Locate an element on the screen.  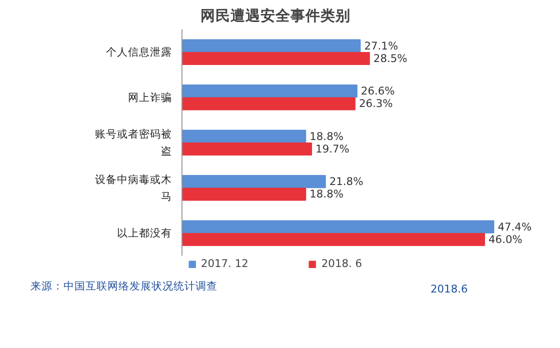
y-tick-label: 网上诈骗 is located at coordinates (150, 97).